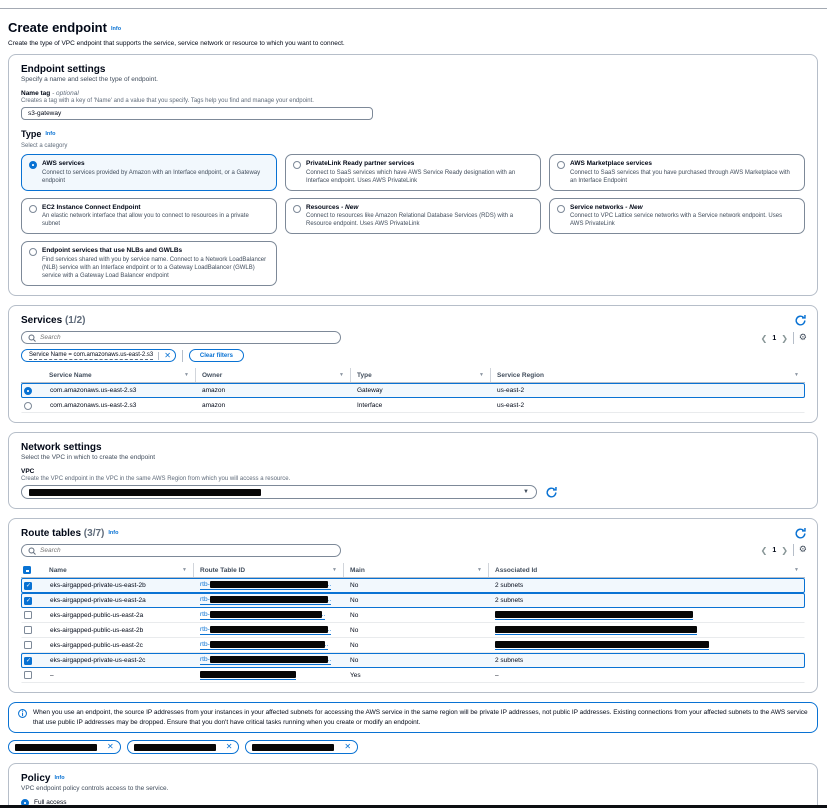  What do you see at coordinates (27, 570) in the screenshot?
I see `indeterminate-checkbox-icon` at bounding box center [27, 570].